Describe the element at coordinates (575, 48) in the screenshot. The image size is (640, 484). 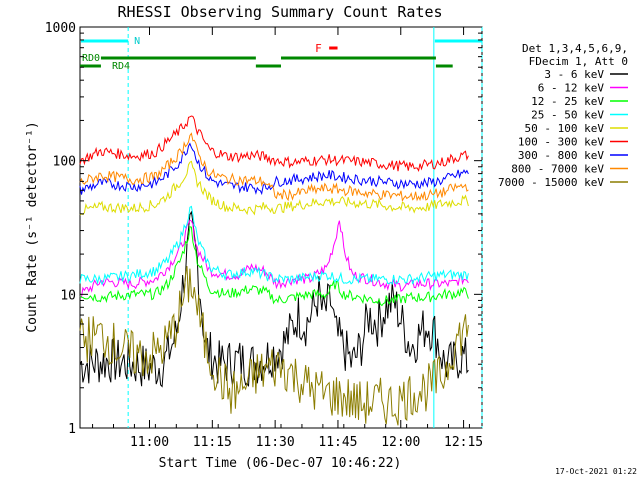
I see `legend-header-0: Det 1,3,4,5,6,9,` at that location.